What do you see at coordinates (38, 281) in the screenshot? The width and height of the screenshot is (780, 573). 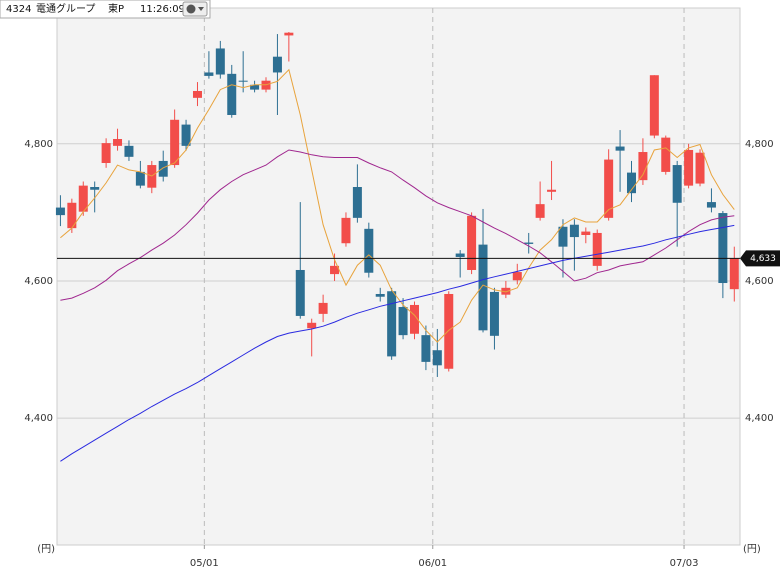 I see `y-tick-label: 4,600` at bounding box center [38, 281].